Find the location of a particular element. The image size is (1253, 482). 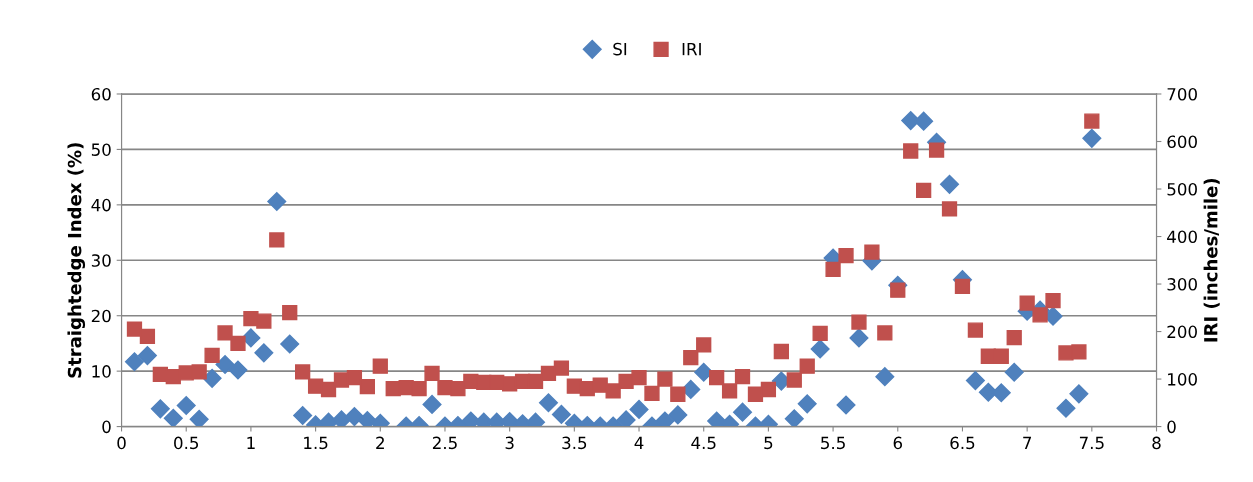

x-tick-label: 2.5 is located at coordinates (444, 443).